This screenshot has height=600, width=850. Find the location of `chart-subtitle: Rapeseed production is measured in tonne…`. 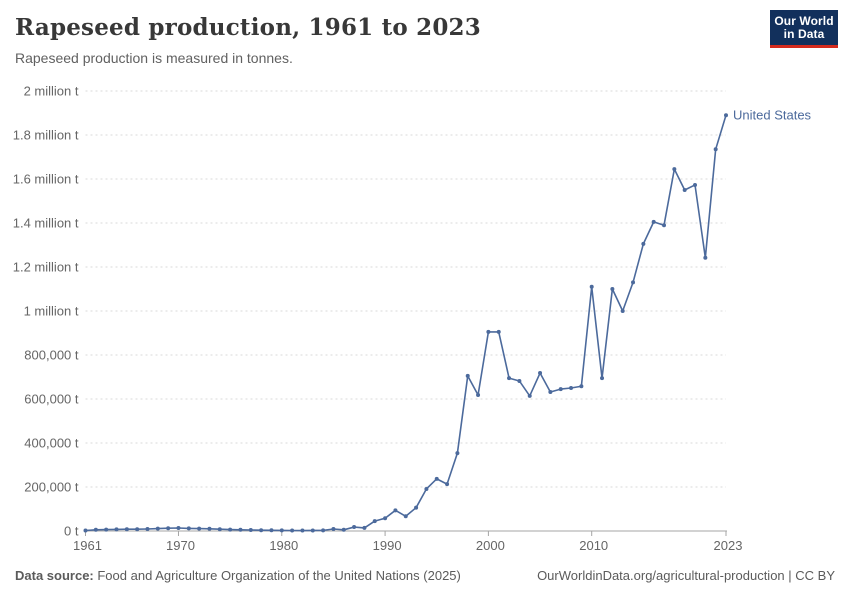

chart-subtitle: Rapeseed production is measured in tonne… is located at coordinates (154, 58).